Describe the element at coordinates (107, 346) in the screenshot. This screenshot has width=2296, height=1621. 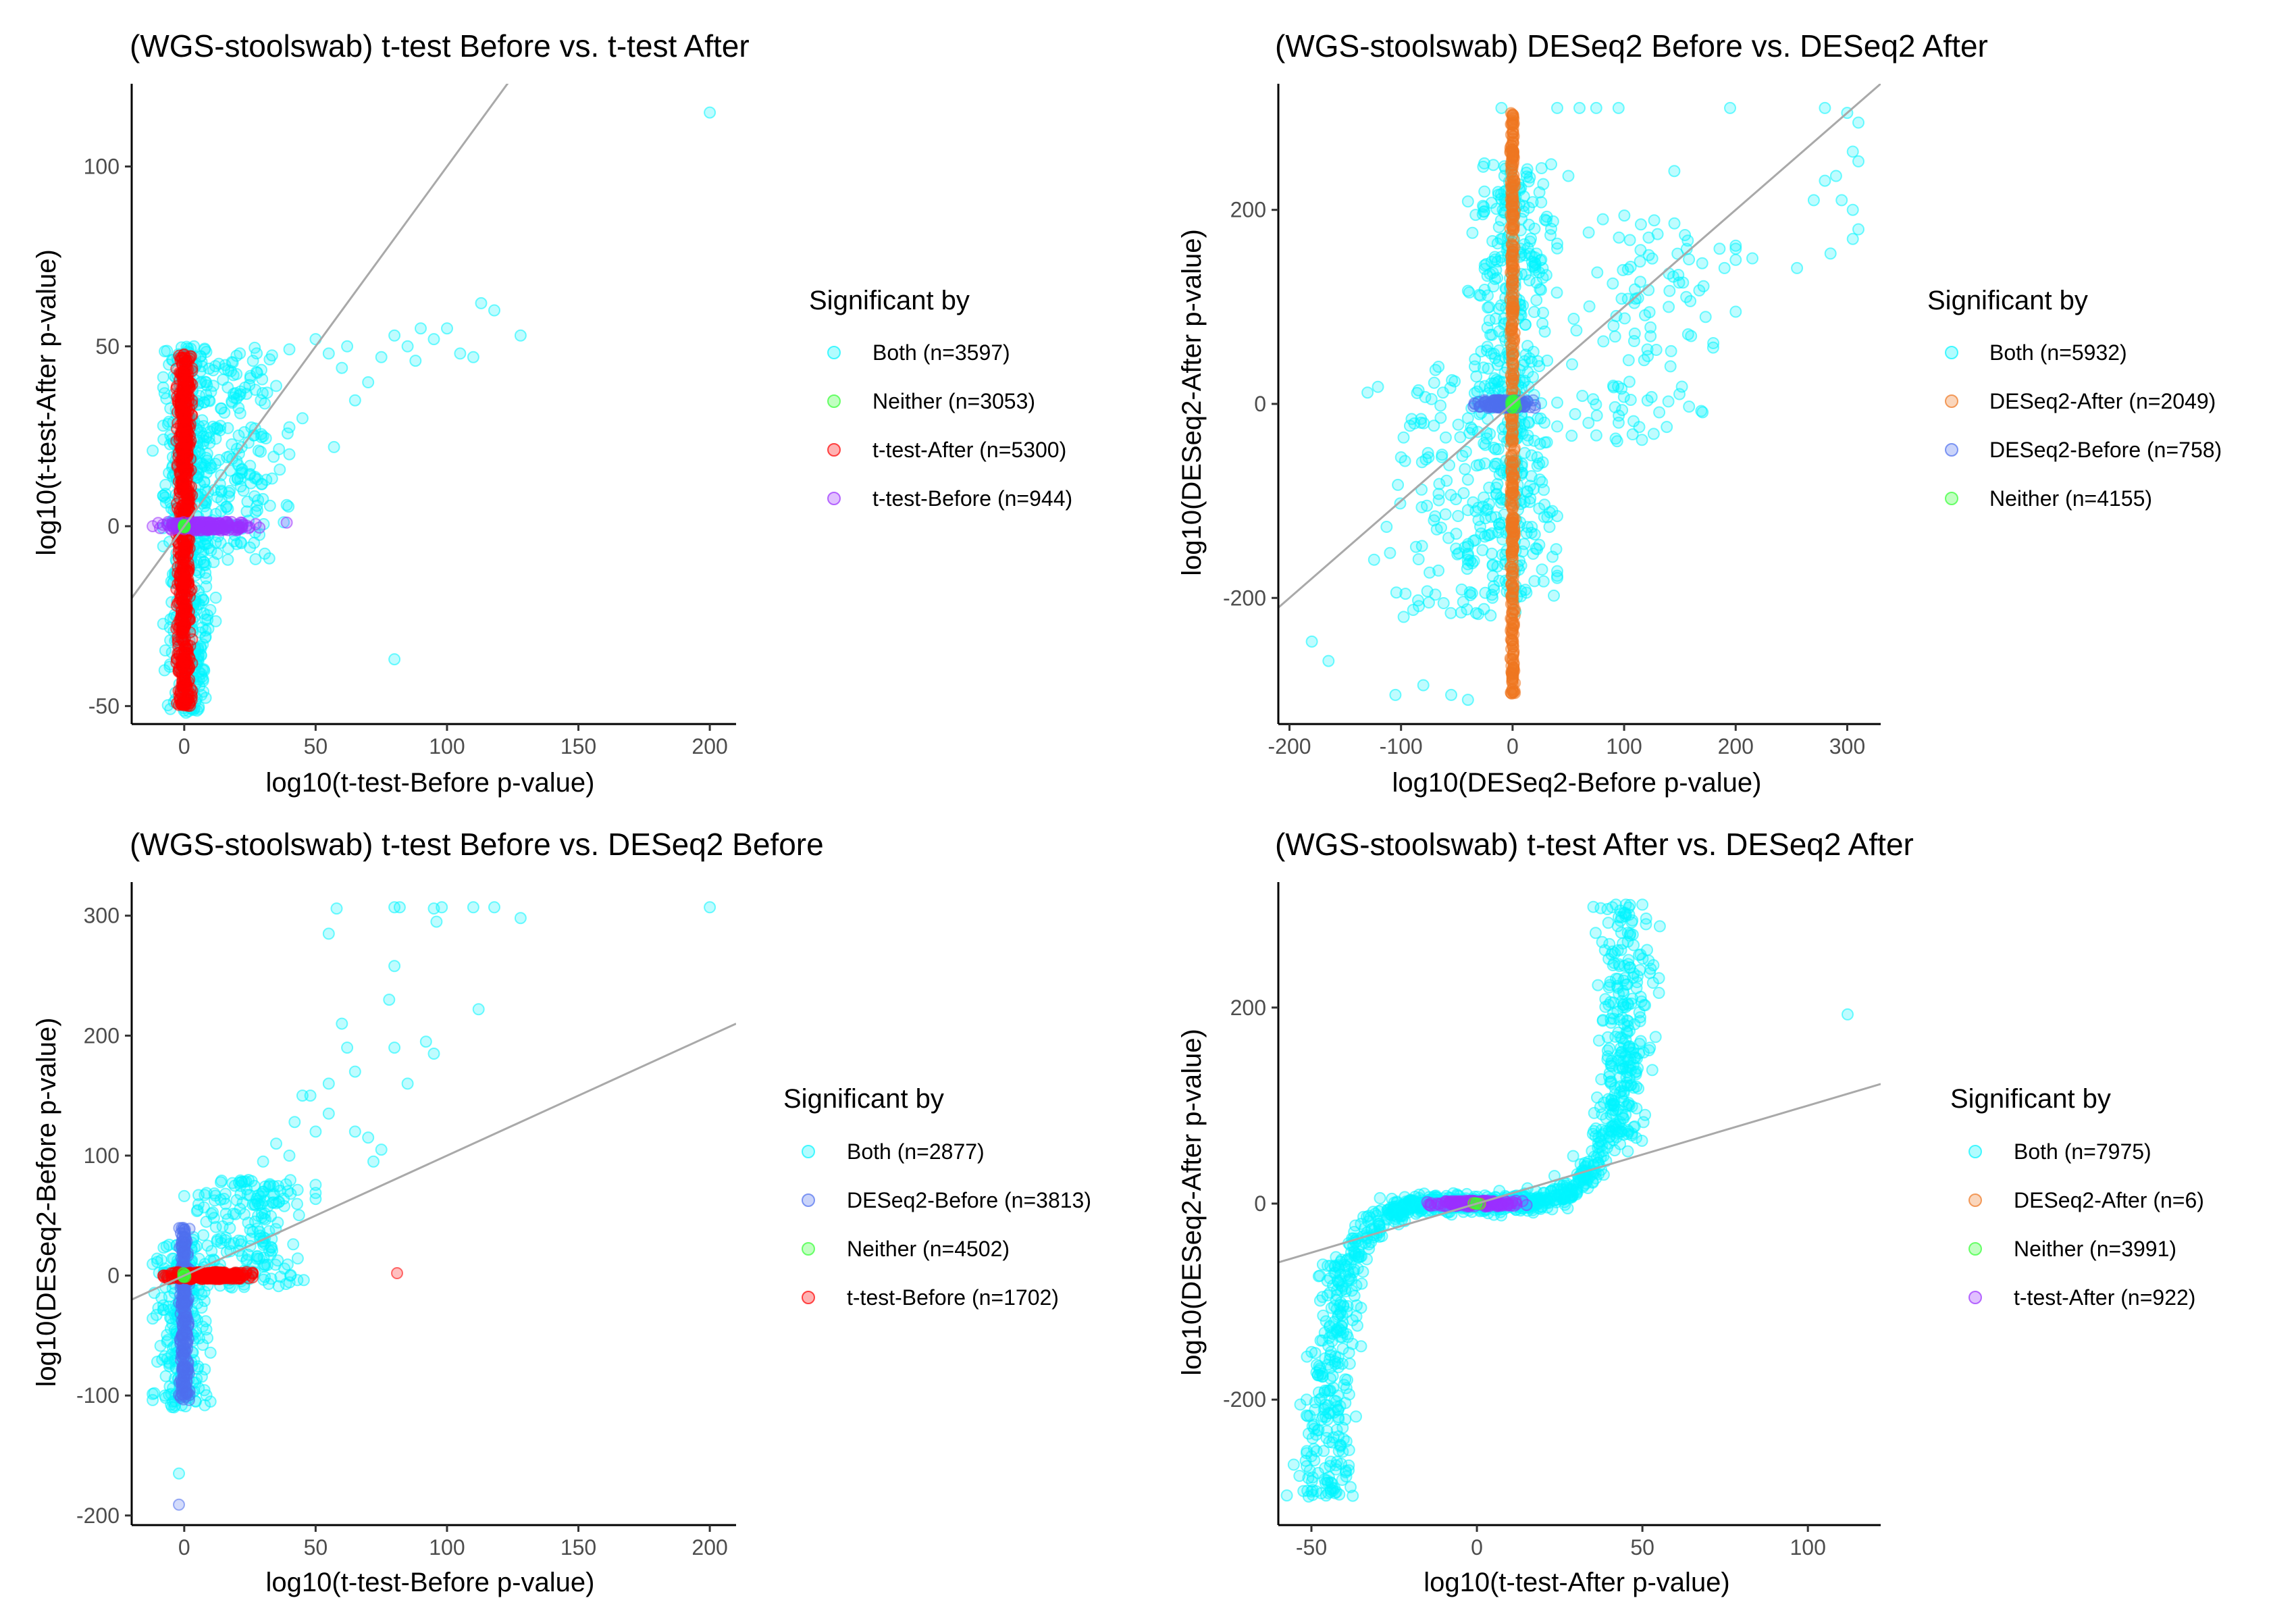
I see `y-tick-label: 50` at that location.